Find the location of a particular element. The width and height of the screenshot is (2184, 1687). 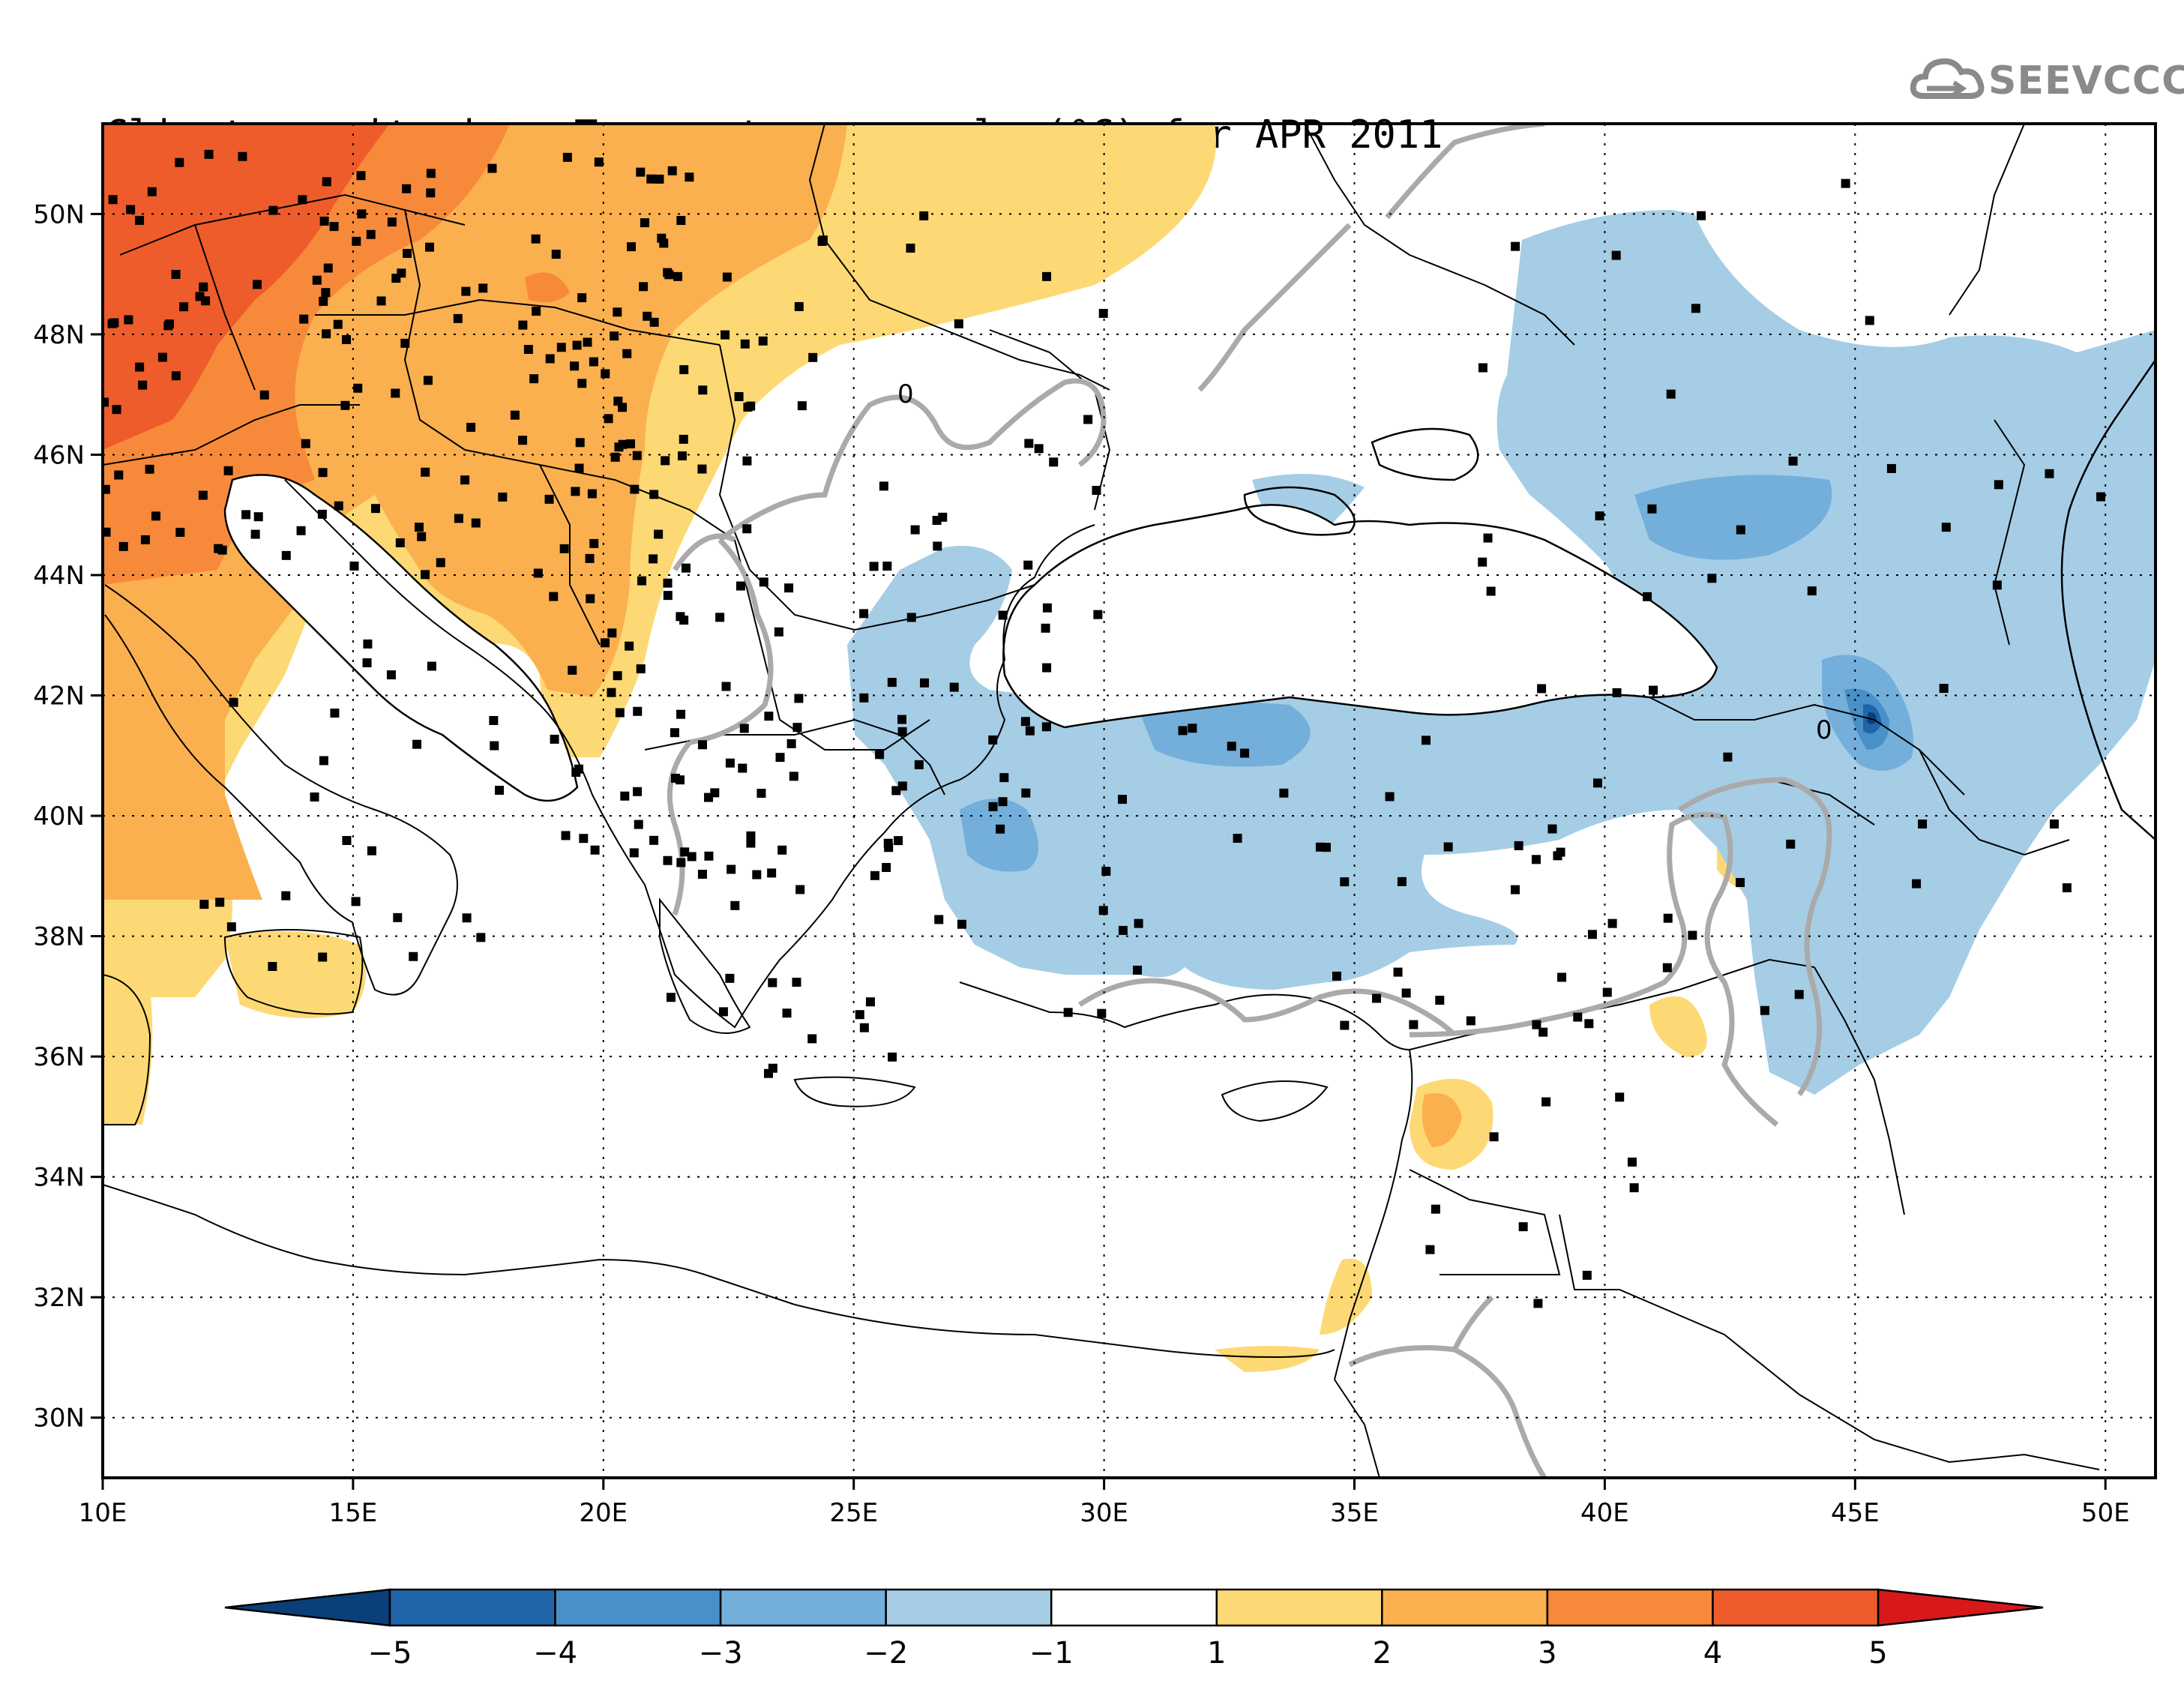

lat-tick-label: 42N is located at coordinates (59, 697).